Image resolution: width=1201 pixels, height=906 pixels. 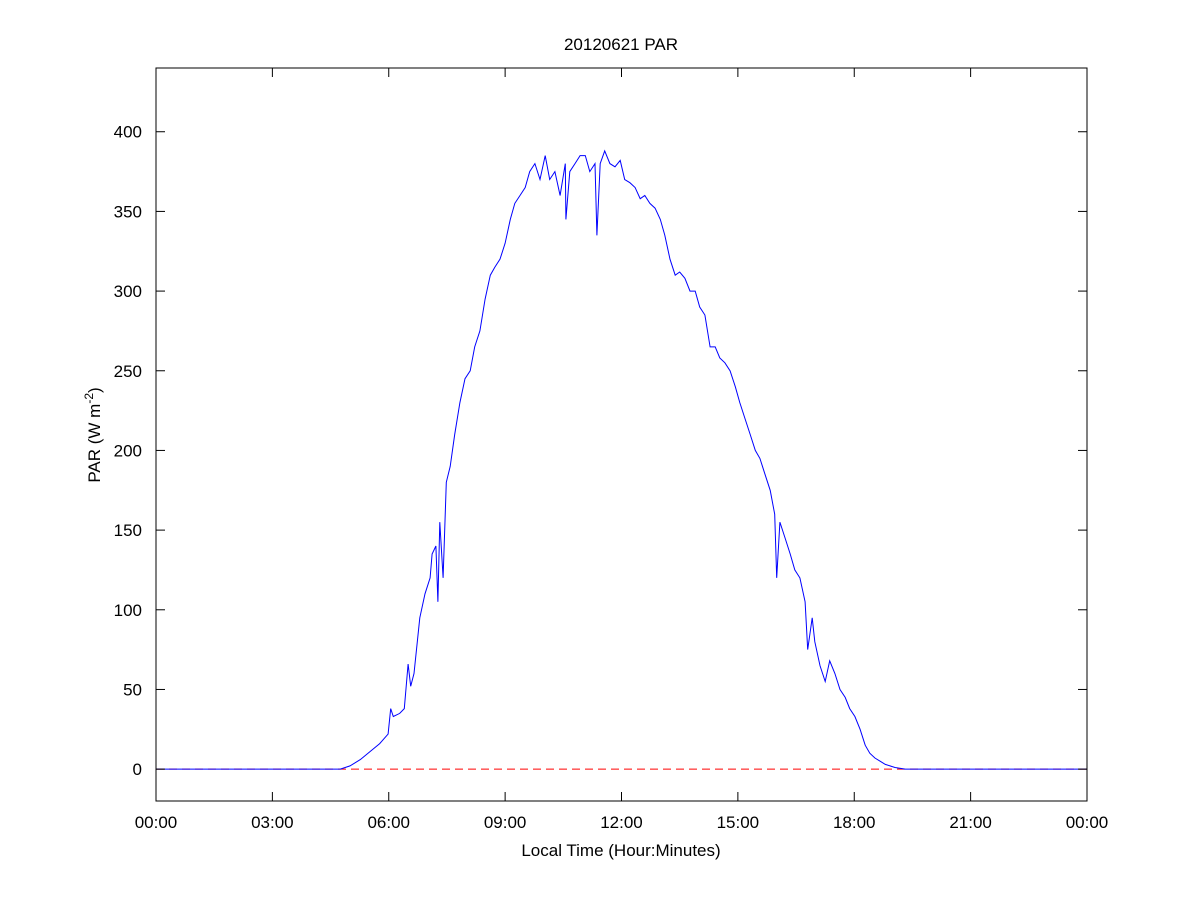 What do you see at coordinates (272, 822) in the screenshot?
I see `x-tick-label: 03:00` at bounding box center [272, 822].